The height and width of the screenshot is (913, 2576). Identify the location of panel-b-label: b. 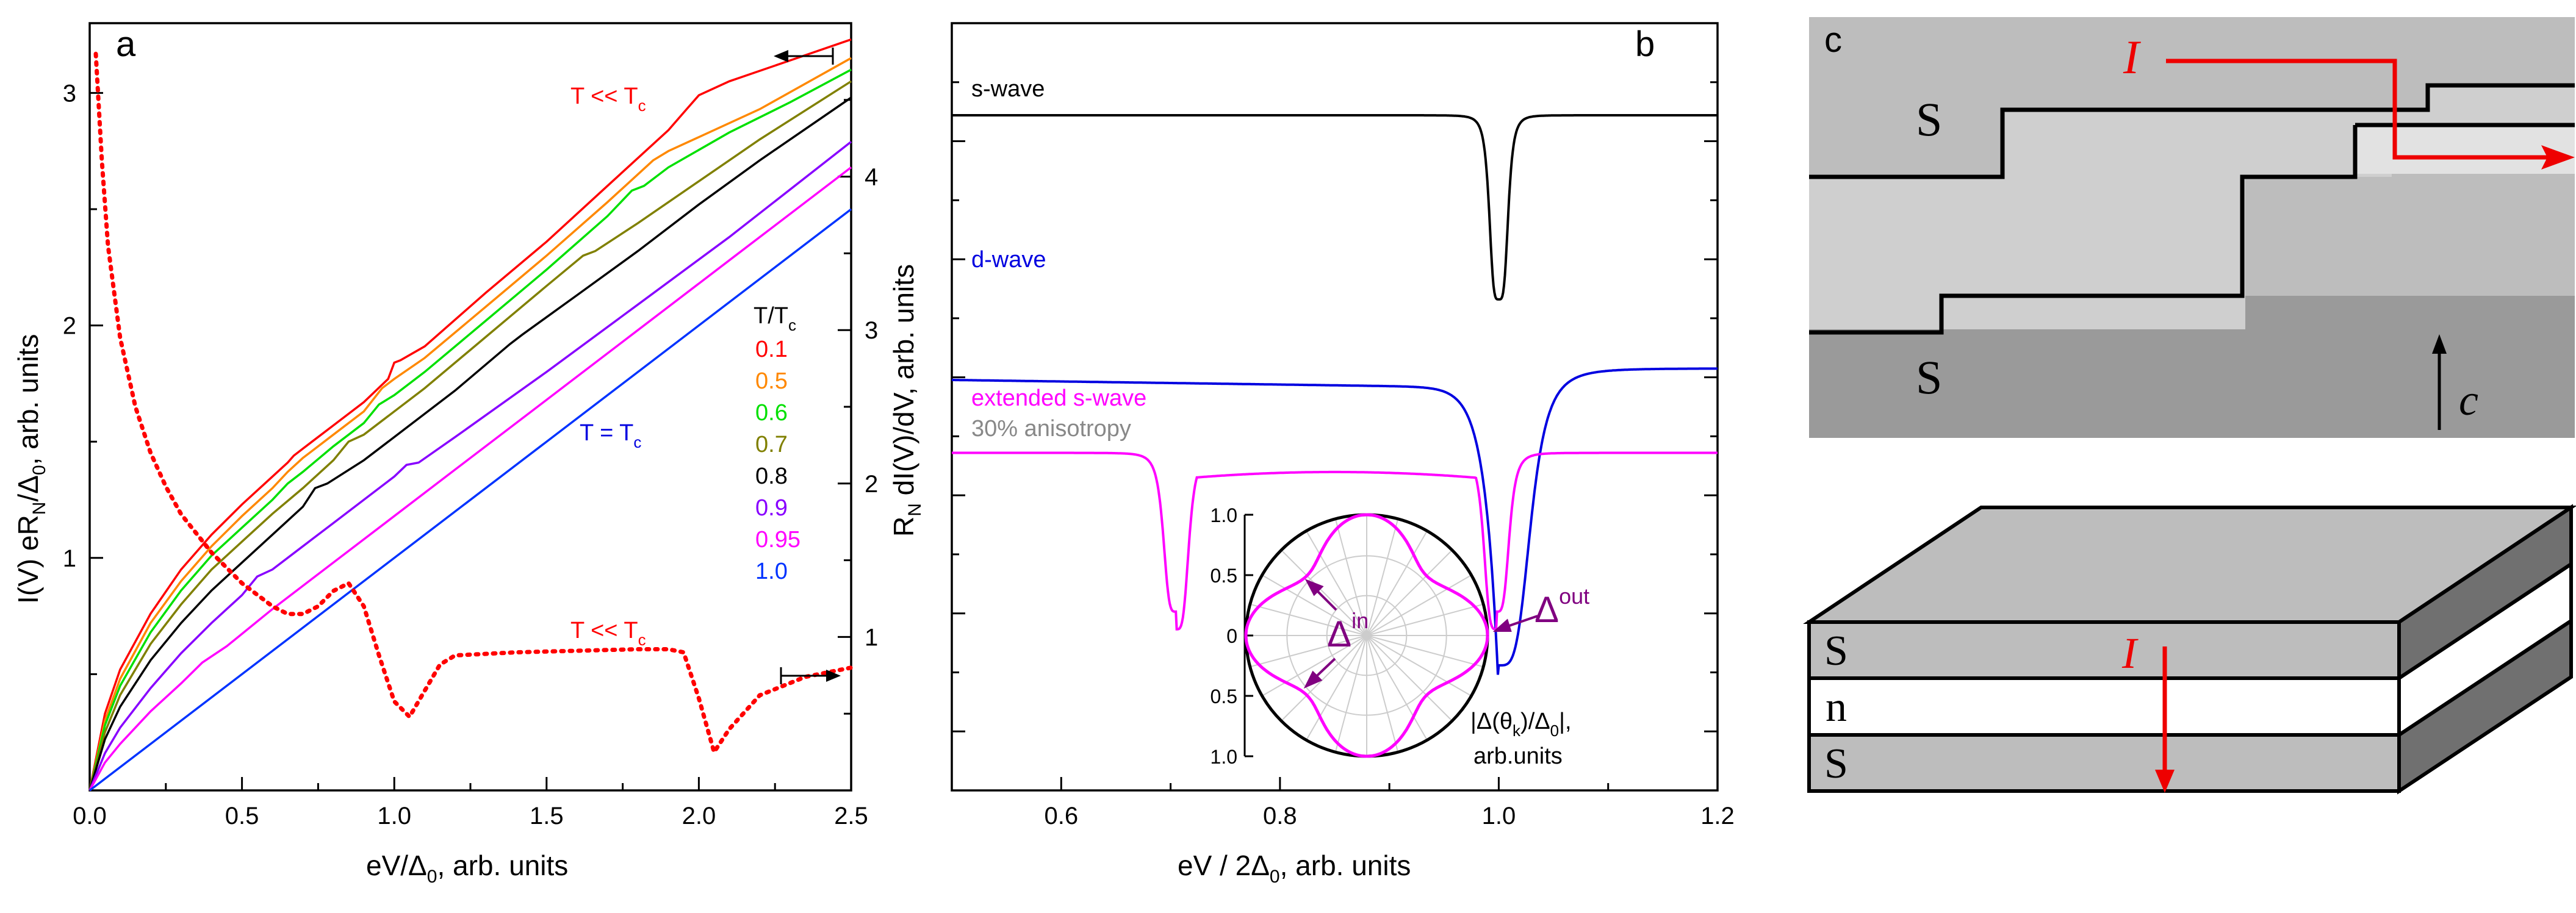
(1645, 44).